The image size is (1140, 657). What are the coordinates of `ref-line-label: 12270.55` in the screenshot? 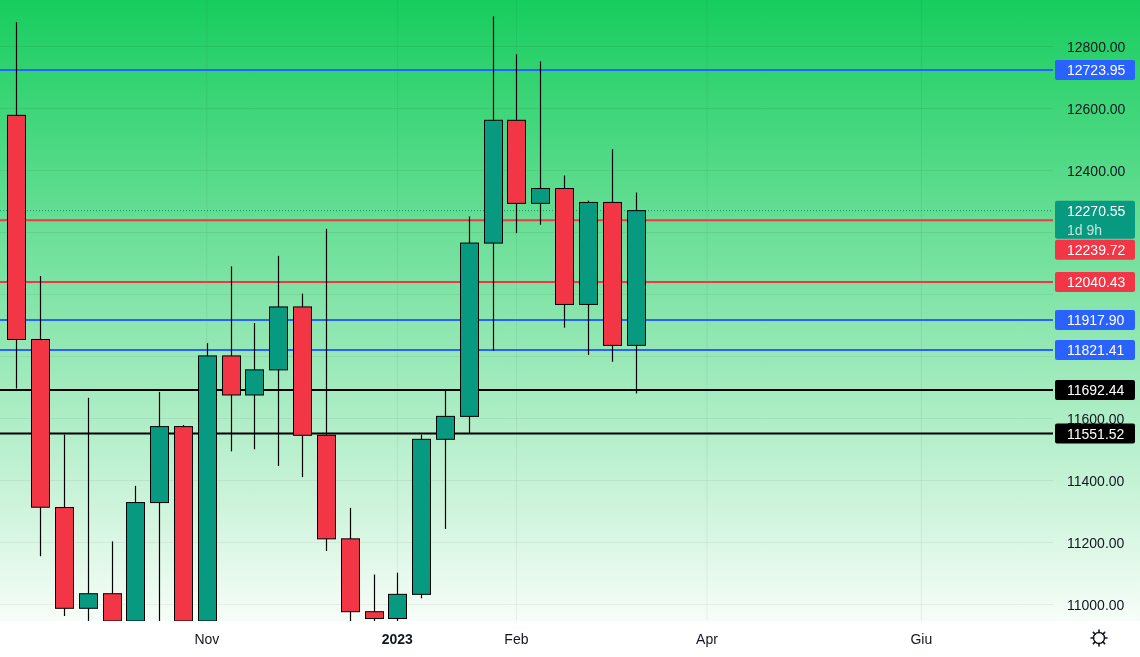 It's located at (1096, 210).